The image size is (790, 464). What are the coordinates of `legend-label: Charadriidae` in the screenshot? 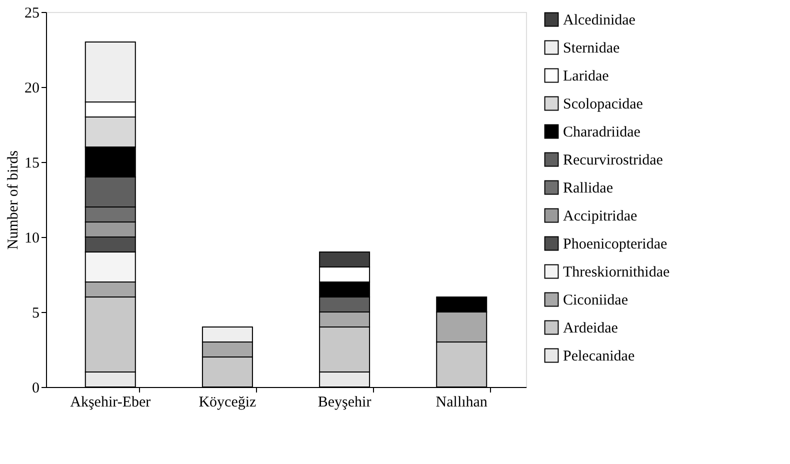 It's located at (602, 132).